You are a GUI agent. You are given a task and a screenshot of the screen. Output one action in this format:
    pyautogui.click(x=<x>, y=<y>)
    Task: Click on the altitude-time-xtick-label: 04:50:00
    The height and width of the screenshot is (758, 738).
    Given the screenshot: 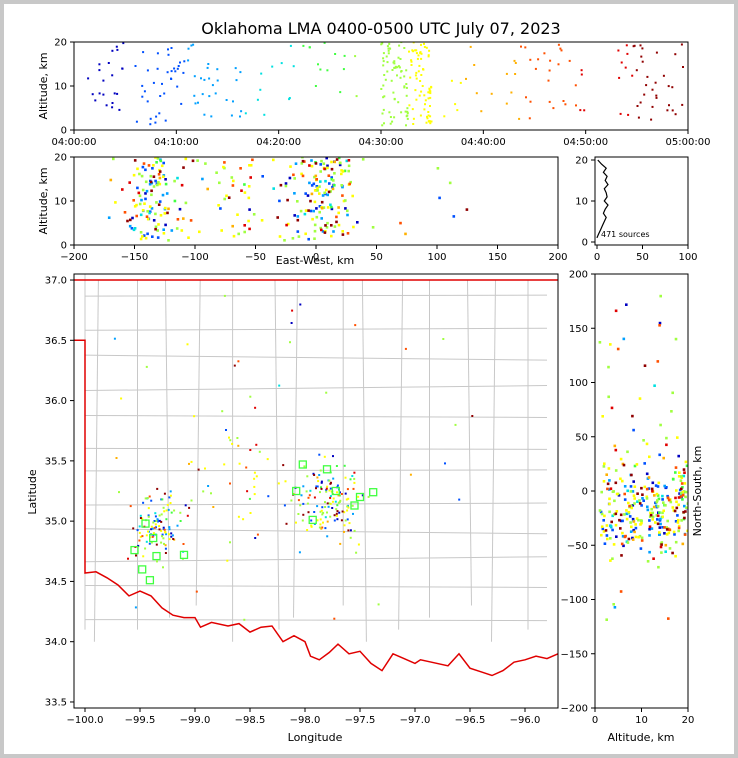 What is the action you would take?
    pyautogui.click(x=585, y=142)
    